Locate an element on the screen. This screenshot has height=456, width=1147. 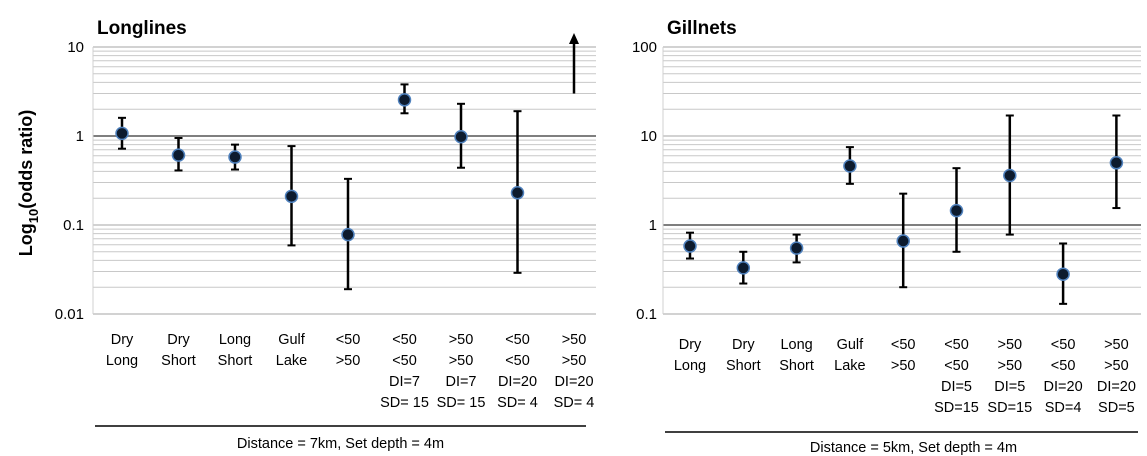
y-axis-label-prefix: Log is located at coordinates (26, 239).